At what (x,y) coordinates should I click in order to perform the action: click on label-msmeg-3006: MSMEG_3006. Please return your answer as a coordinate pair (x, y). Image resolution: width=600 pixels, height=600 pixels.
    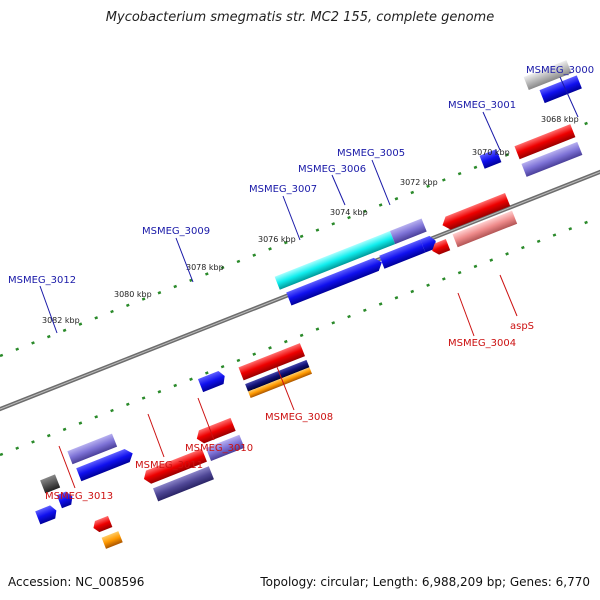
    Looking at the image, I should click on (332, 169).